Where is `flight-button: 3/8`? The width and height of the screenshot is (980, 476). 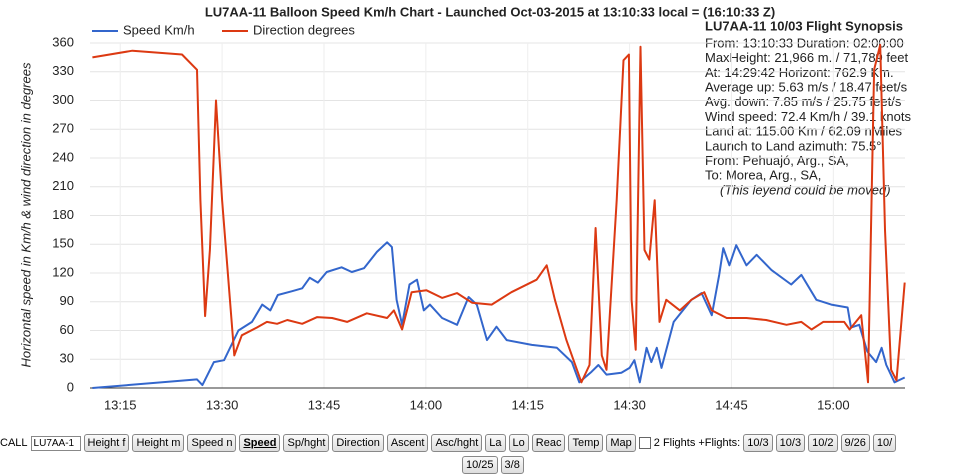
flight-button: 3/8 is located at coordinates (512, 465).